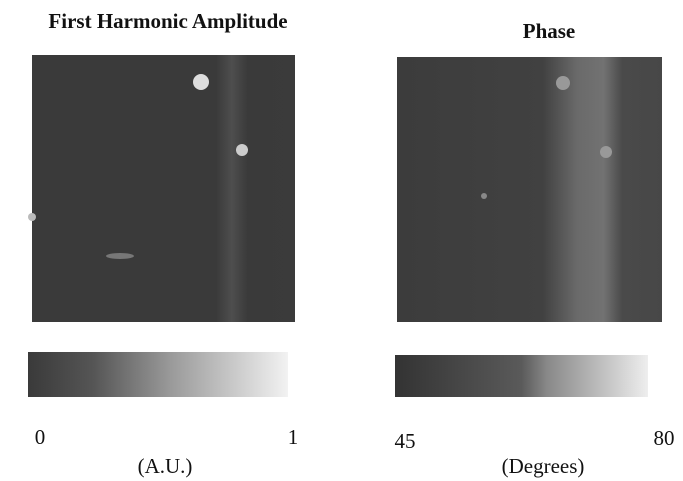  I want to click on colorbar-unit: (Degrees), so click(543, 466).